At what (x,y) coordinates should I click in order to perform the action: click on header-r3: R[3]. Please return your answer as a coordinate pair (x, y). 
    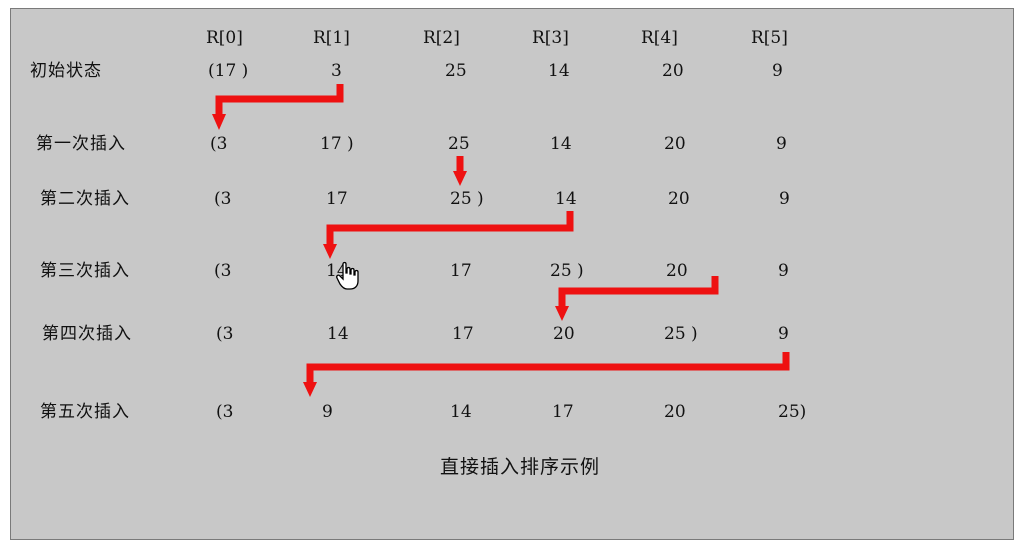
    Looking at the image, I should click on (550, 38).